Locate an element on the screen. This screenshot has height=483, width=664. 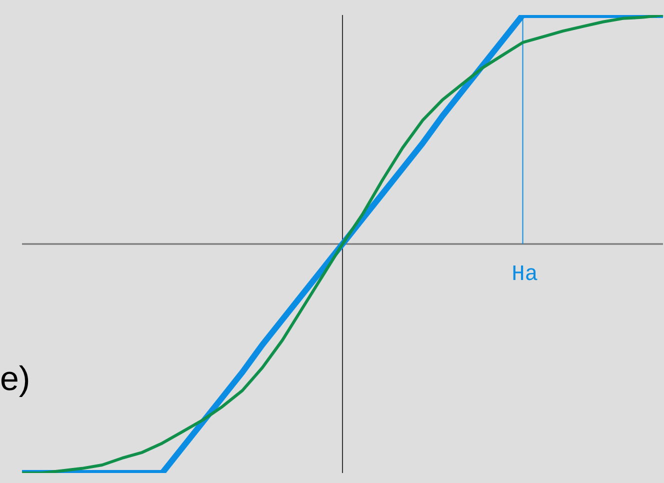
annotation: e) is located at coordinates (15, 379).